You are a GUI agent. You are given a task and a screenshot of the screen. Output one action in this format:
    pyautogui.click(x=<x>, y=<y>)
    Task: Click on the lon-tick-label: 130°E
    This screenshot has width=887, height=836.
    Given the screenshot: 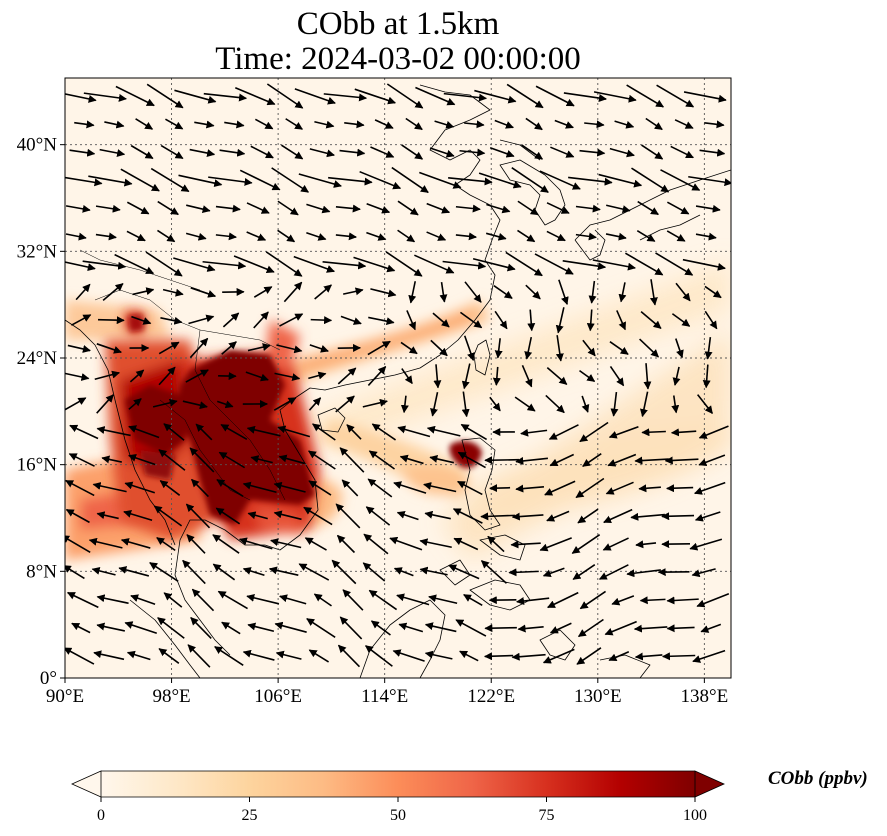 What is the action you would take?
    pyautogui.click(x=598, y=696)
    